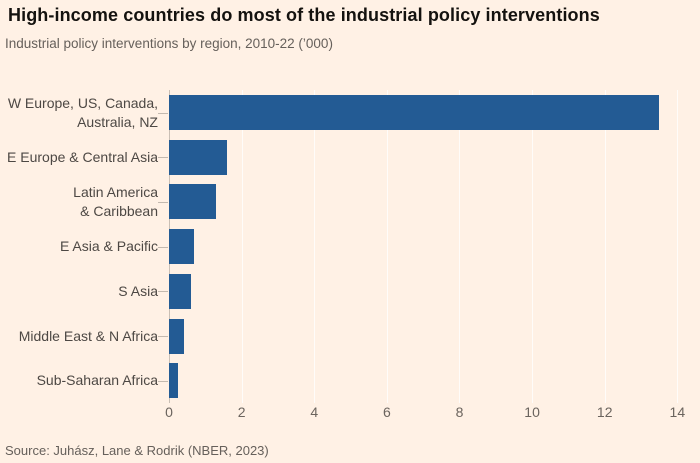 Image resolution: width=700 pixels, height=463 pixels. I want to click on x-tick-label: 2, so click(241, 412).